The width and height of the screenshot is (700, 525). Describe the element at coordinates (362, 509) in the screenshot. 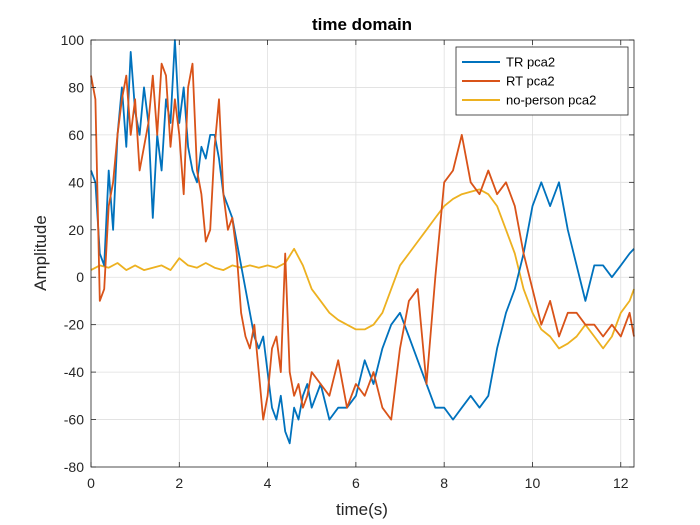

I see `x-axis-label: time(s)` at that location.